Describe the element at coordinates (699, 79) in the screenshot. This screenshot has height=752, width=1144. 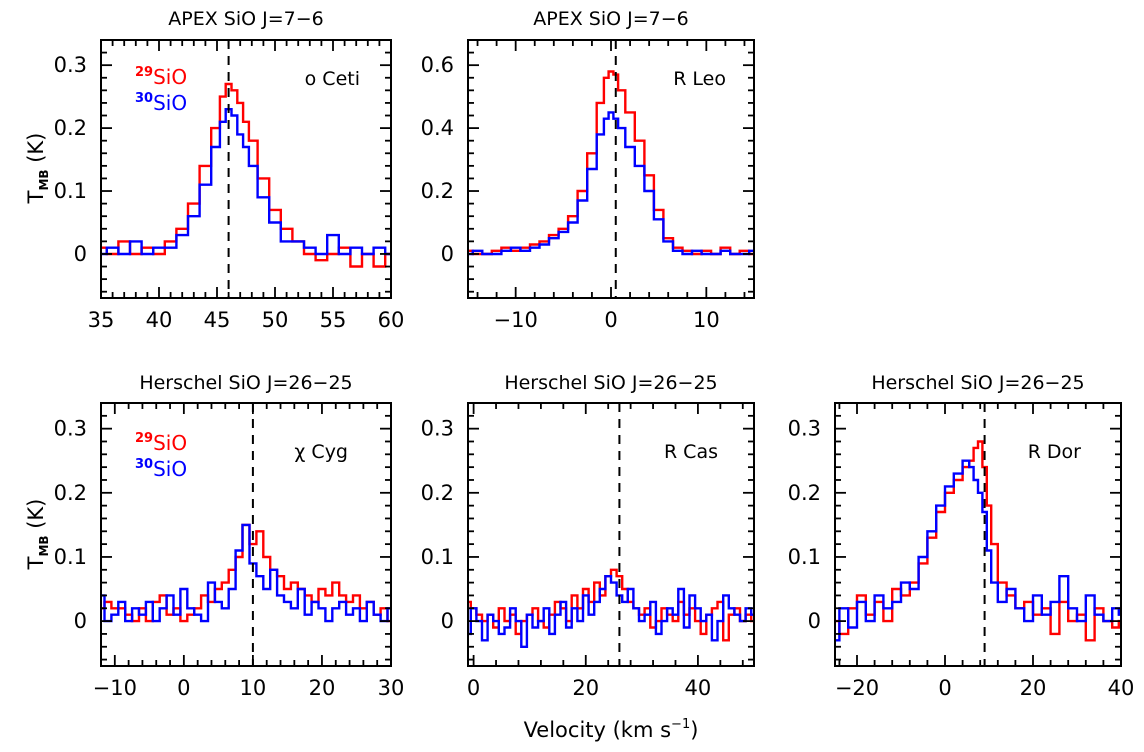
I see `star-label-r-leo: R Leo` at that location.